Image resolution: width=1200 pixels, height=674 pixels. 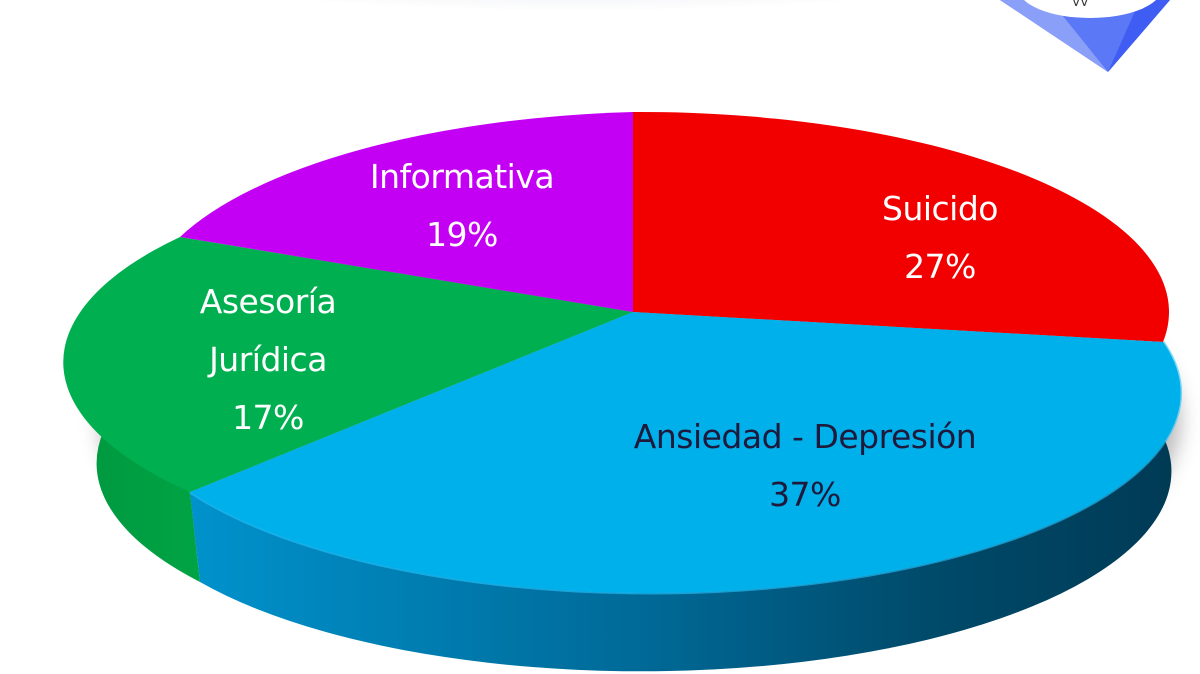 I want to click on label-suicido-pct: 27%, so click(x=940, y=266).